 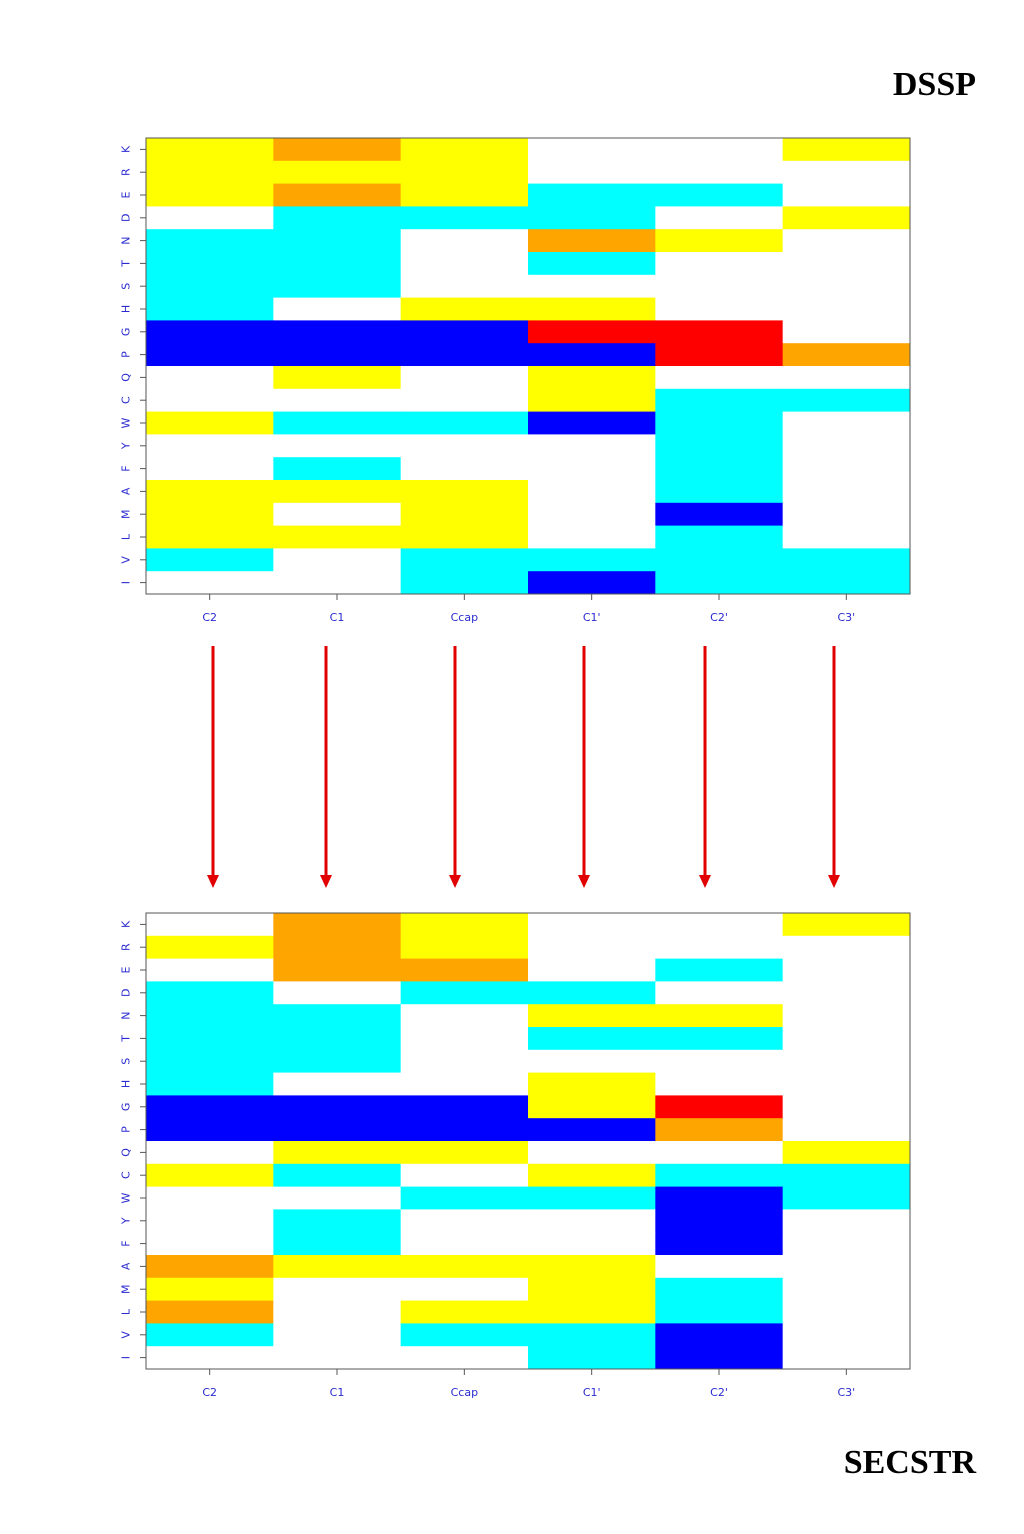 What do you see at coordinates (210, 400) in the screenshot?
I see `heatmap-cell-C-C2` at bounding box center [210, 400].